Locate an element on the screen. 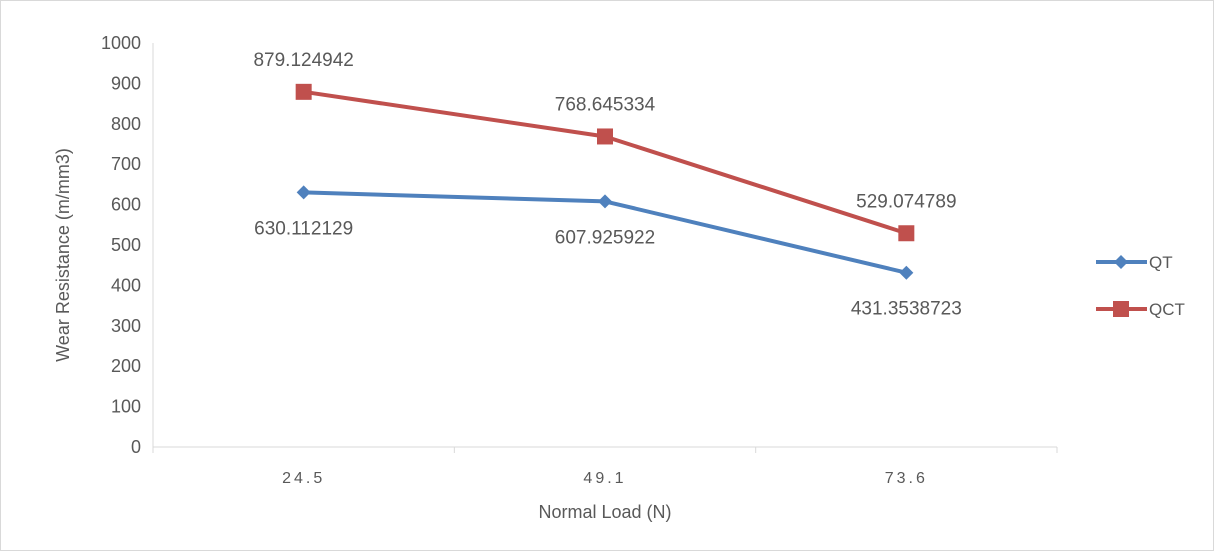 The width and height of the screenshot is (1214, 555). y-tick-label: 1000 is located at coordinates (121, 43).